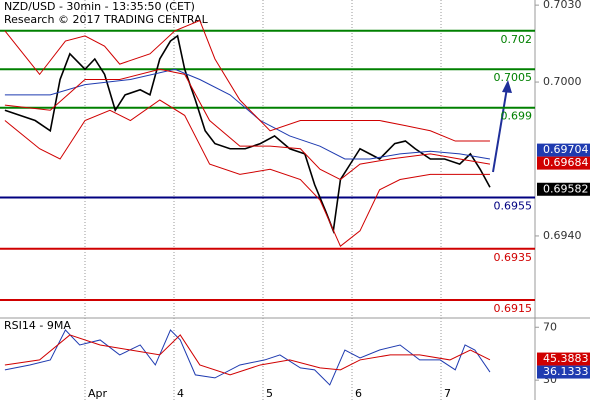 The height and width of the screenshot is (404, 590). Describe the element at coordinates (517, 116) in the screenshot. I see `level-label: 0.699` at that location.